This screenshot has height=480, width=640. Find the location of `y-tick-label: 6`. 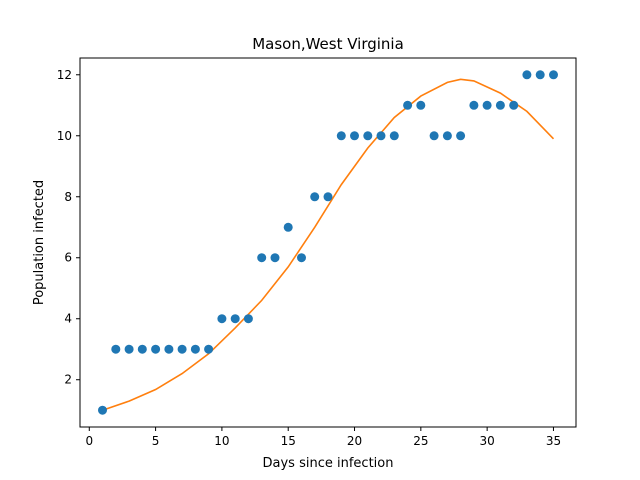

y-tick-label: 6 is located at coordinates (68, 258).